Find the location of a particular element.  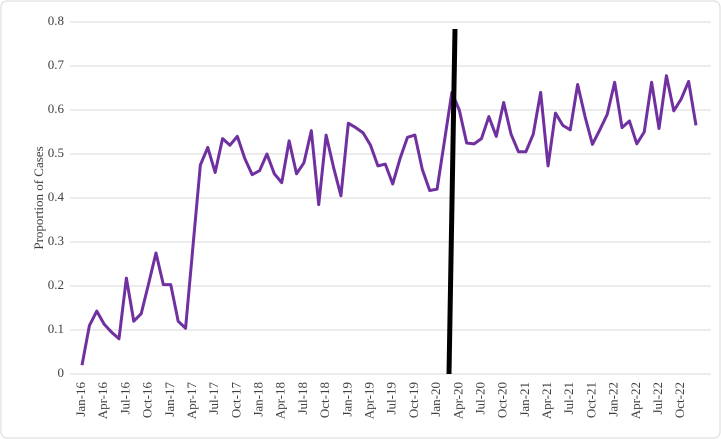

x-tick-label: Jan-16 is located at coordinates (80, 399).